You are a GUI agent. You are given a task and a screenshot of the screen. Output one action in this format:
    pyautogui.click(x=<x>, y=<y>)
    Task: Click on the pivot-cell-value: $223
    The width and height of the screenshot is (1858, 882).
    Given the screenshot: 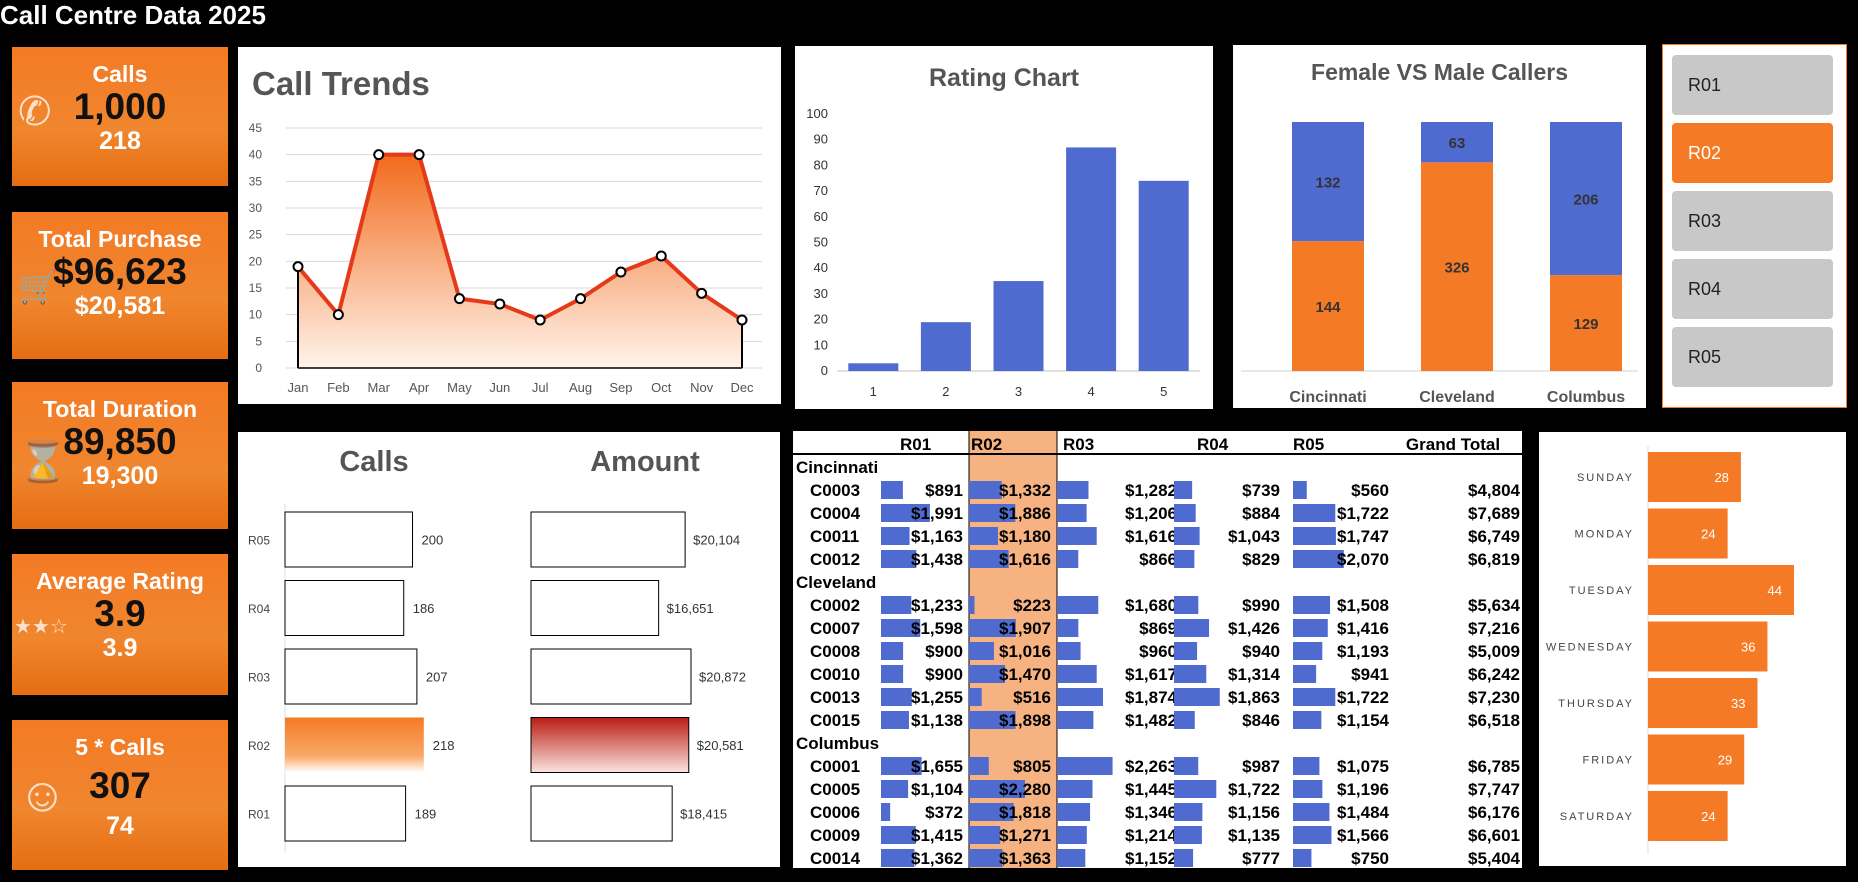 What is the action you would take?
    pyautogui.click(x=1032, y=605)
    